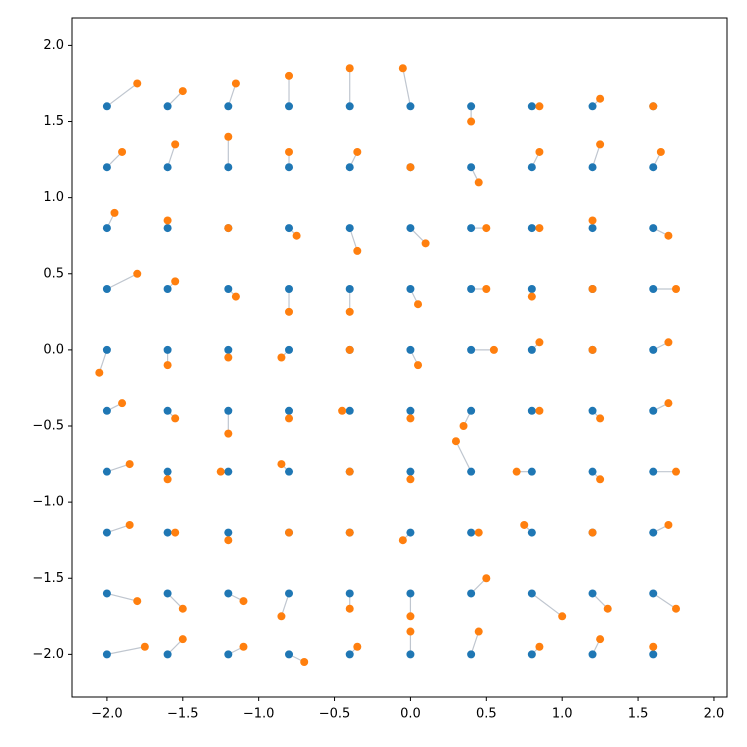 The width and height of the screenshot is (747, 747). Describe the element at coordinates (486, 714) in the screenshot. I see `x-tick-label: 0.5` at that location.